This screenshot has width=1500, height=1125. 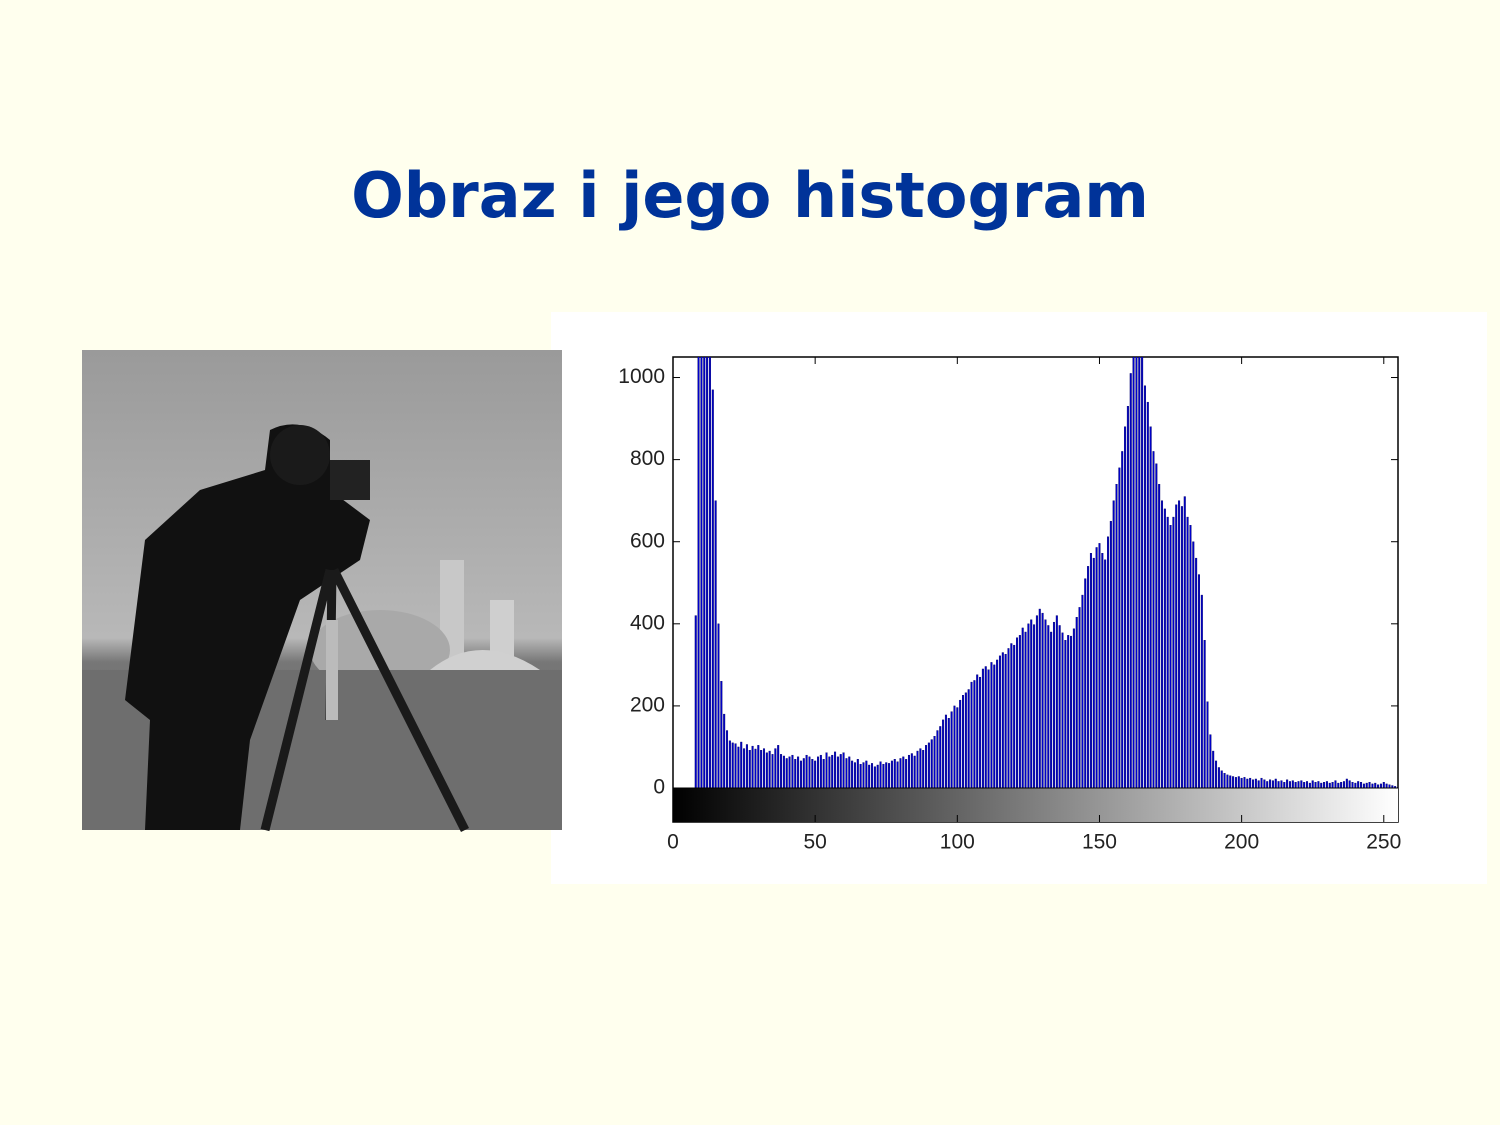 I want to click on x-tick-label: 250, so click(x=1383, y=842).